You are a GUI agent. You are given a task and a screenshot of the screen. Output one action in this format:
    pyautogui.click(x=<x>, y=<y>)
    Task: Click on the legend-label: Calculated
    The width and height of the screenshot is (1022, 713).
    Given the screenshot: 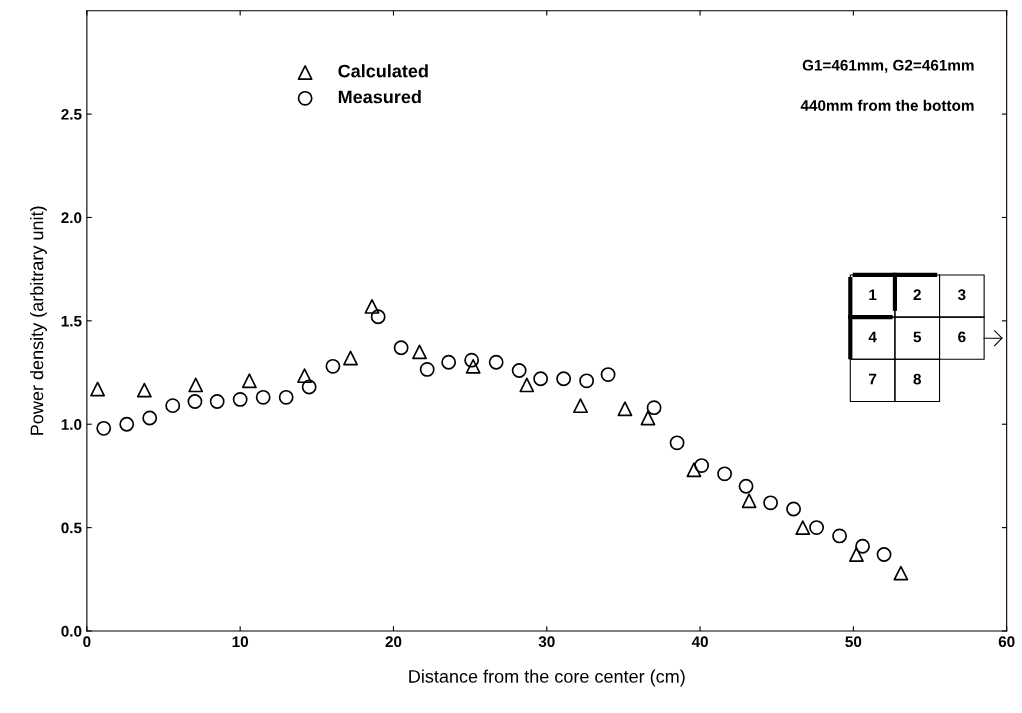 What is the action you would take?
    pyautogui.click(x=383, y=71)
    